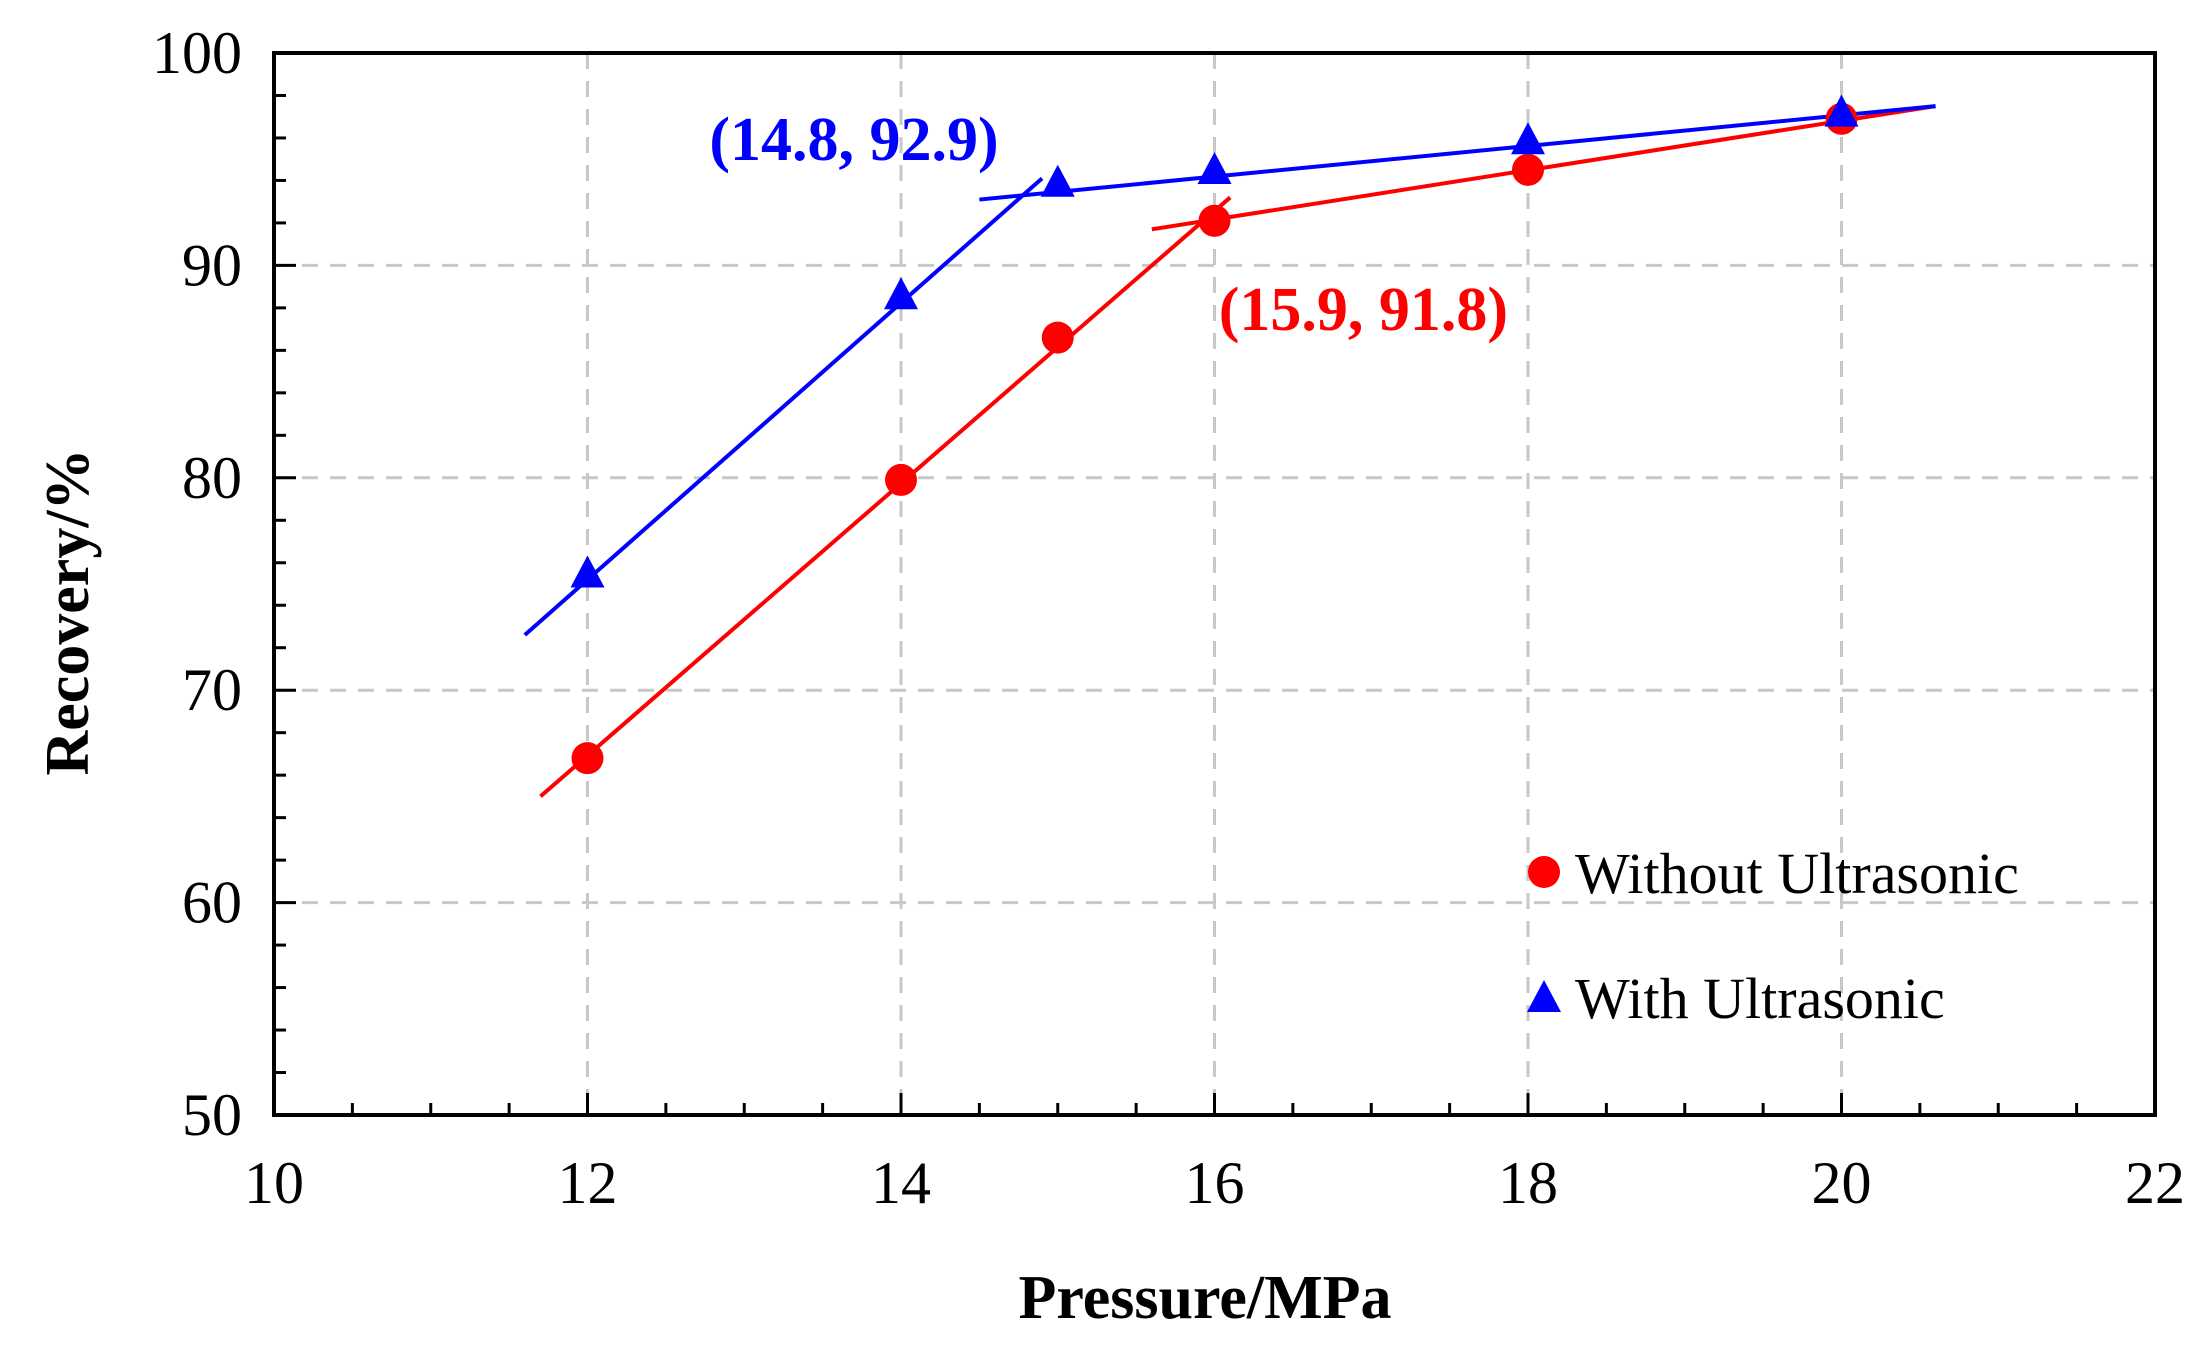  I want to click on x-tick-labels: 10 12 14 16 18 20 22, so click(1214, 1183).